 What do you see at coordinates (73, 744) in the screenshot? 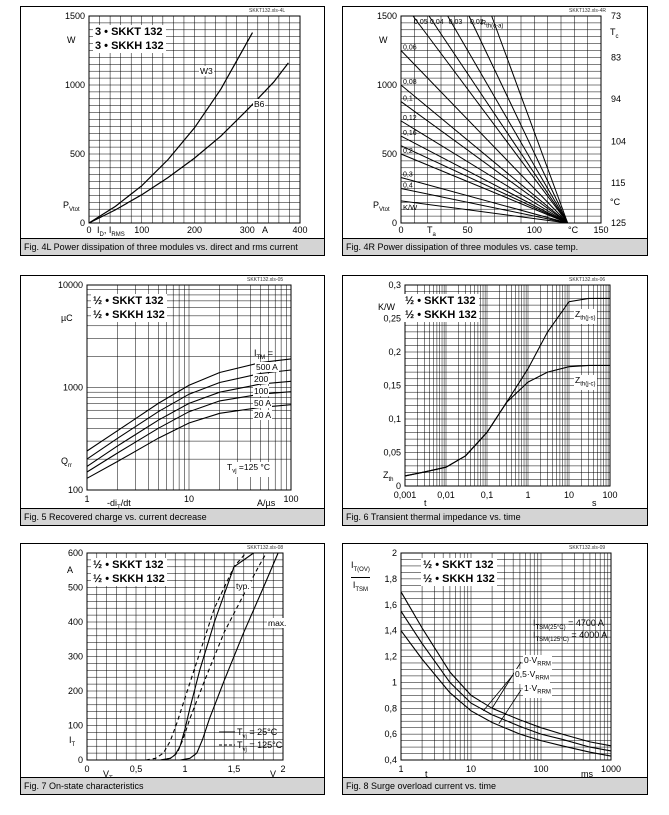
I see `y-label-sub: T` at bounding box center [73, 744].